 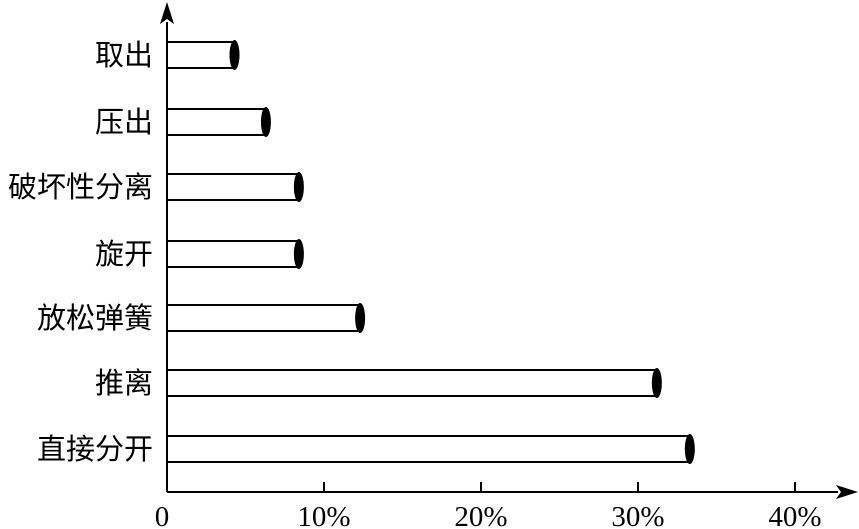 I want to click on x-tick-label: 30%, so click(x=637, y=515).